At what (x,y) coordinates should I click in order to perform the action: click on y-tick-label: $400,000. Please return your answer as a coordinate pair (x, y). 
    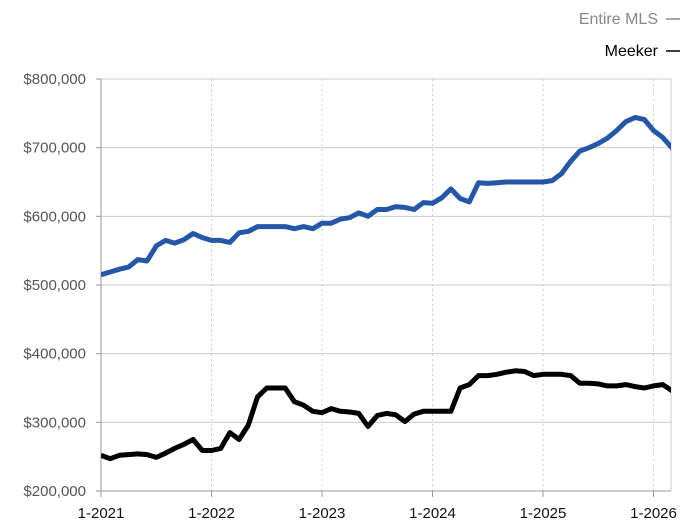
    Looking at the image, I should click on (54, 354).